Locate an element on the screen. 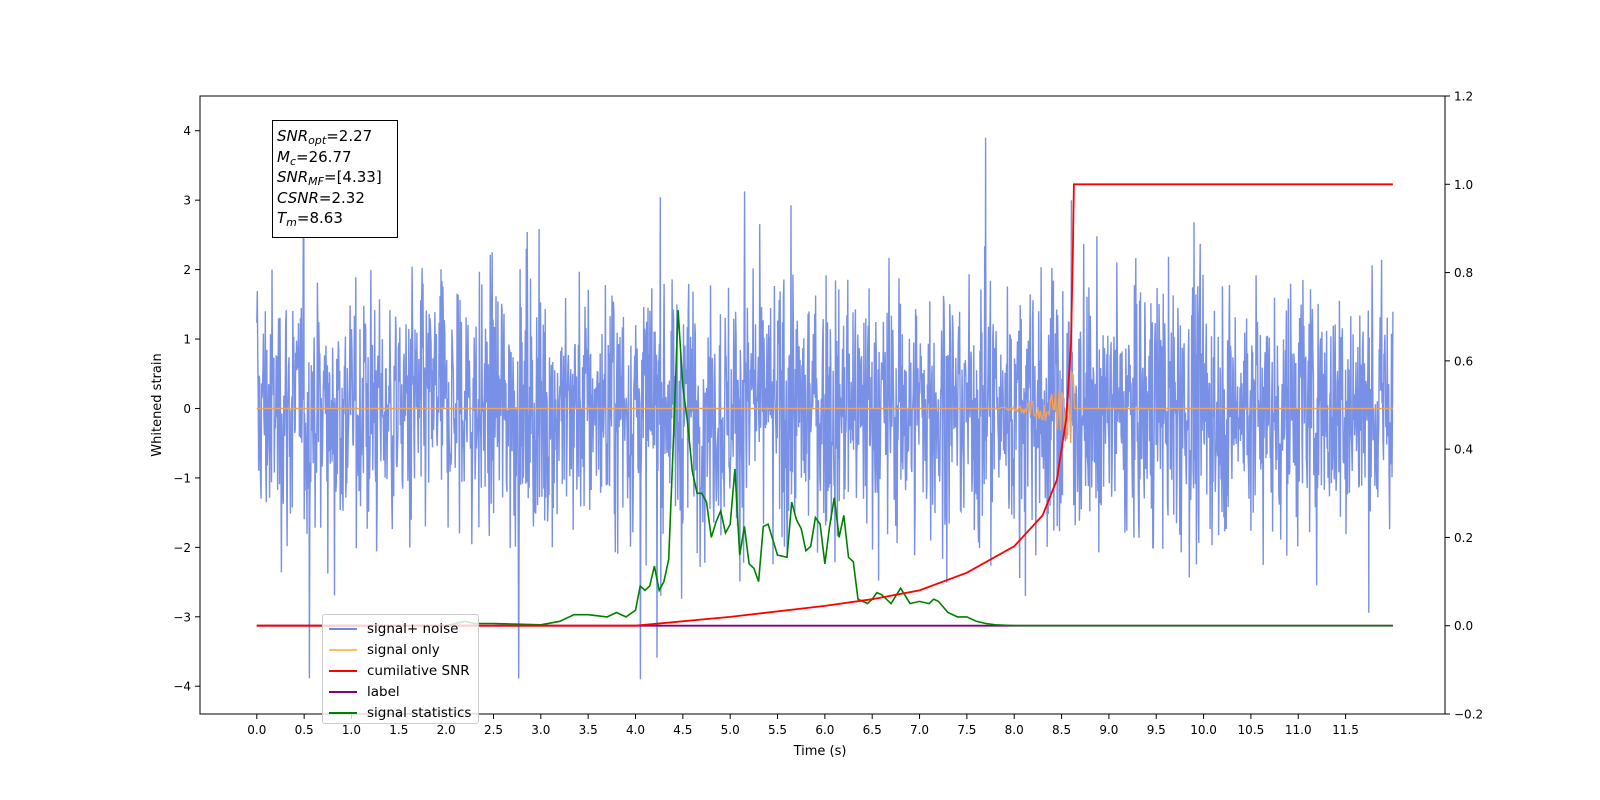  x-axis-label: Time (s) is located at coordinates (820, 751).